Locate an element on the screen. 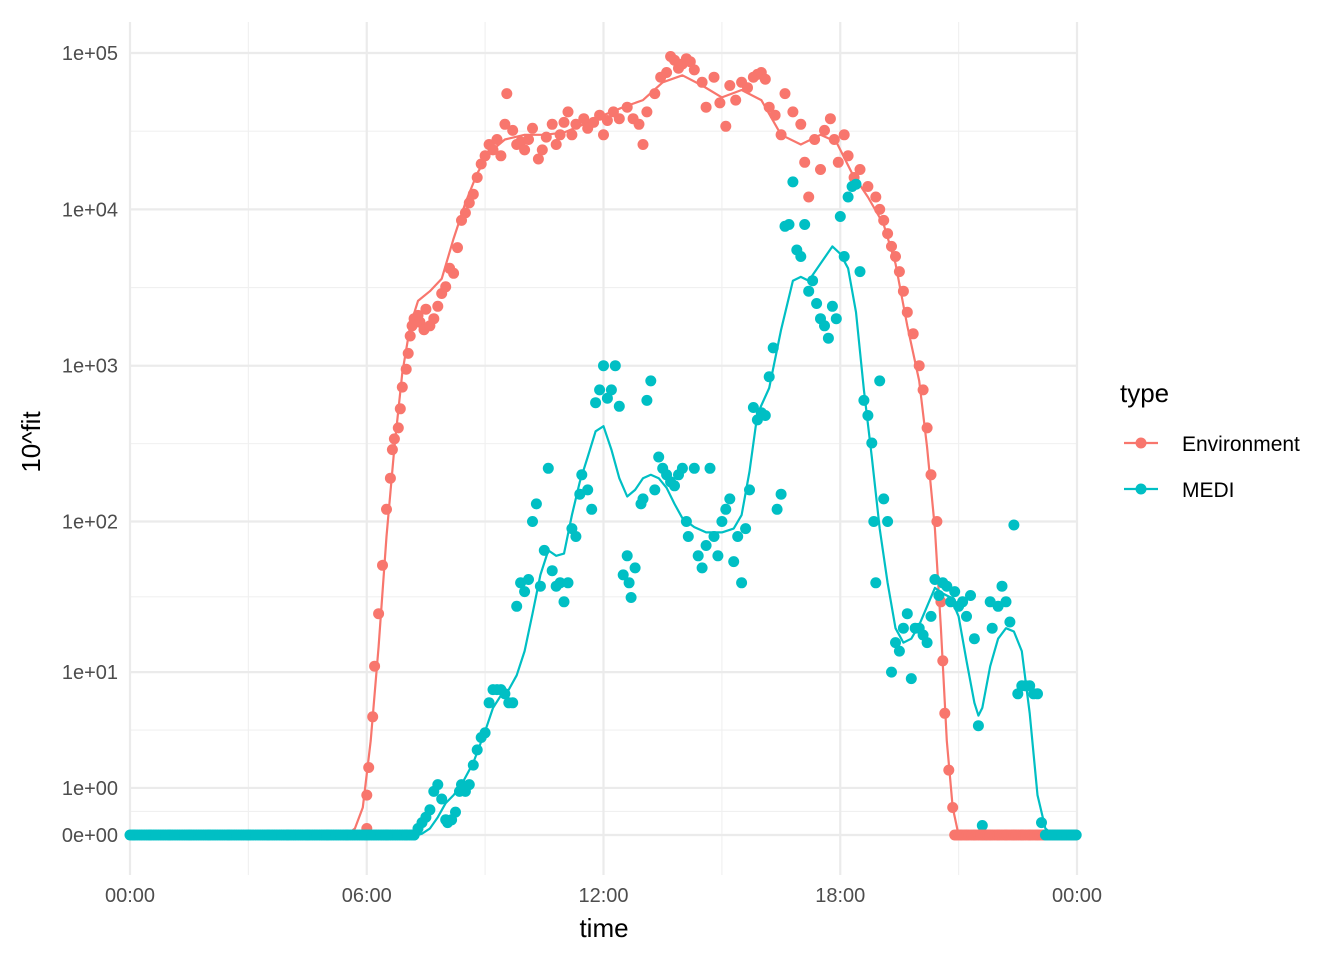 The image size is (1344, 960). y-tick-label: 1e+04 is located at coordinates (90, 210).